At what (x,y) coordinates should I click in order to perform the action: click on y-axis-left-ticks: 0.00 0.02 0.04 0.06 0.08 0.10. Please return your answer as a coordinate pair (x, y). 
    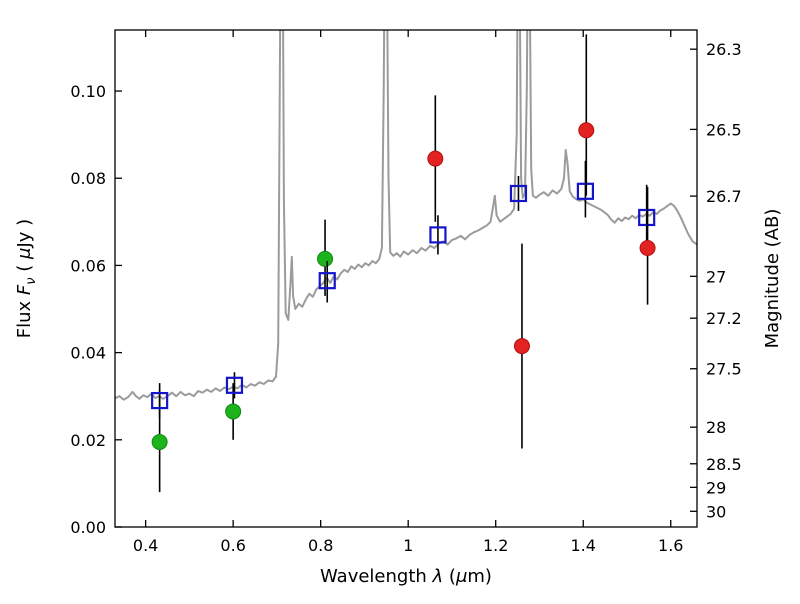
    Looking at the image, I should click on (96, 309).